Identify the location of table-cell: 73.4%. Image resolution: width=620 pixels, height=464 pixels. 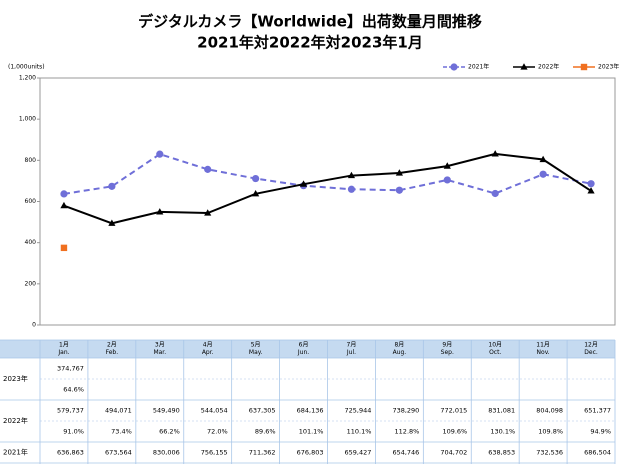
(121, 432).